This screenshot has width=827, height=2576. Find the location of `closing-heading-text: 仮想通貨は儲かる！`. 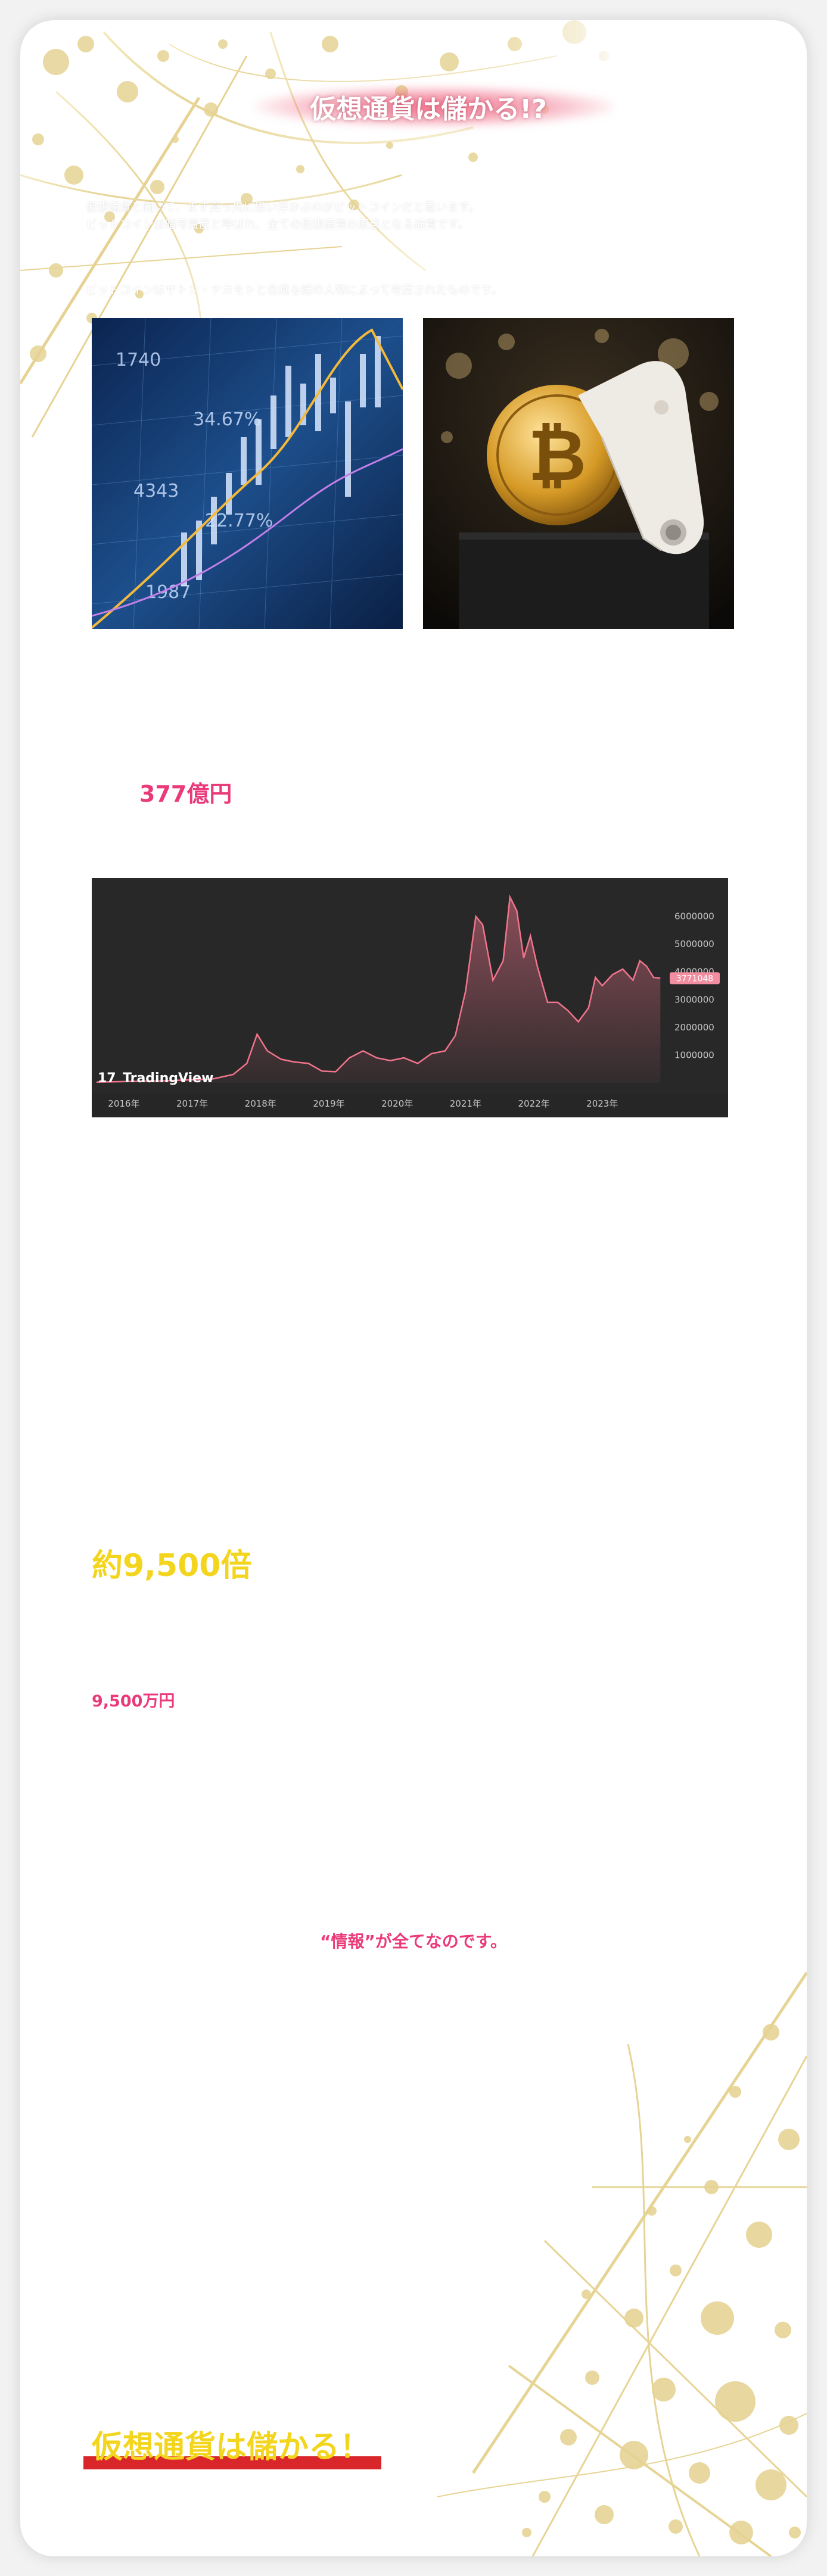

closing-heading-text: 仮想通貨は儲かる！ is located at coordinates (231, 2447).